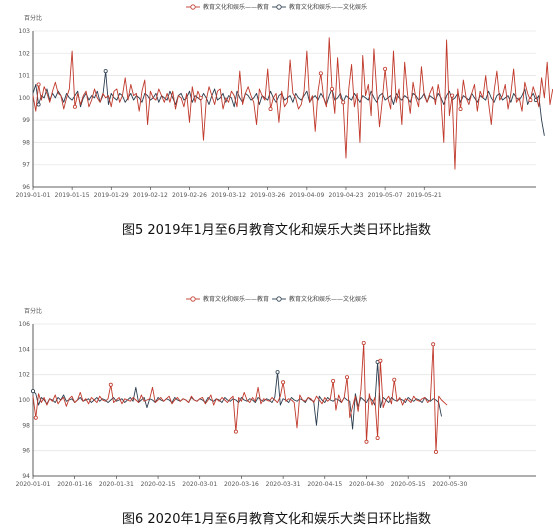  I want to click on x-tick-label: 2019-05-21, so click(424, 195).